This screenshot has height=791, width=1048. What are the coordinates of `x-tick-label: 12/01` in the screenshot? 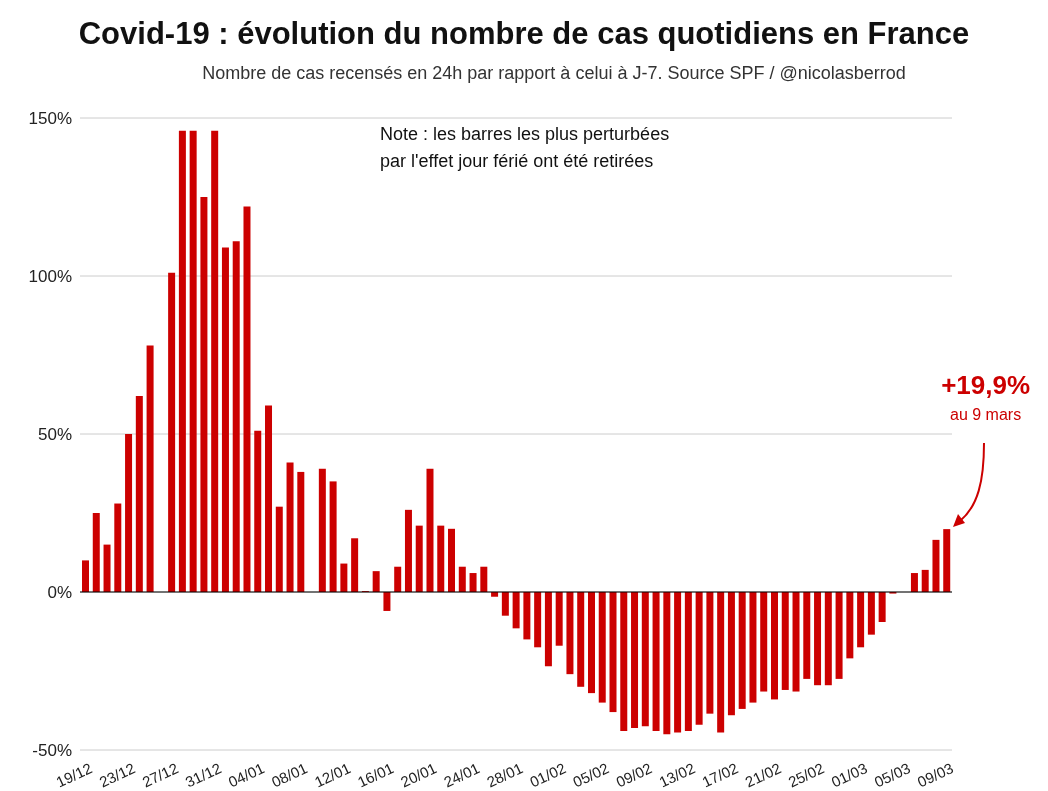 It's located at (332, 775).